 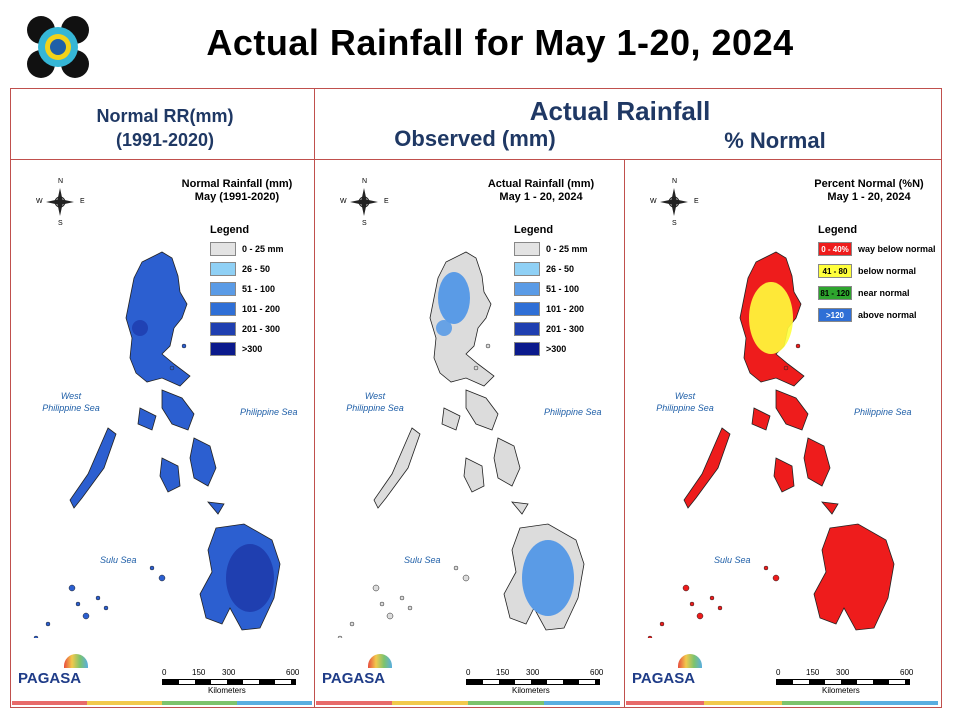 I want to click on luzon-region, so click(x=158, y=319).